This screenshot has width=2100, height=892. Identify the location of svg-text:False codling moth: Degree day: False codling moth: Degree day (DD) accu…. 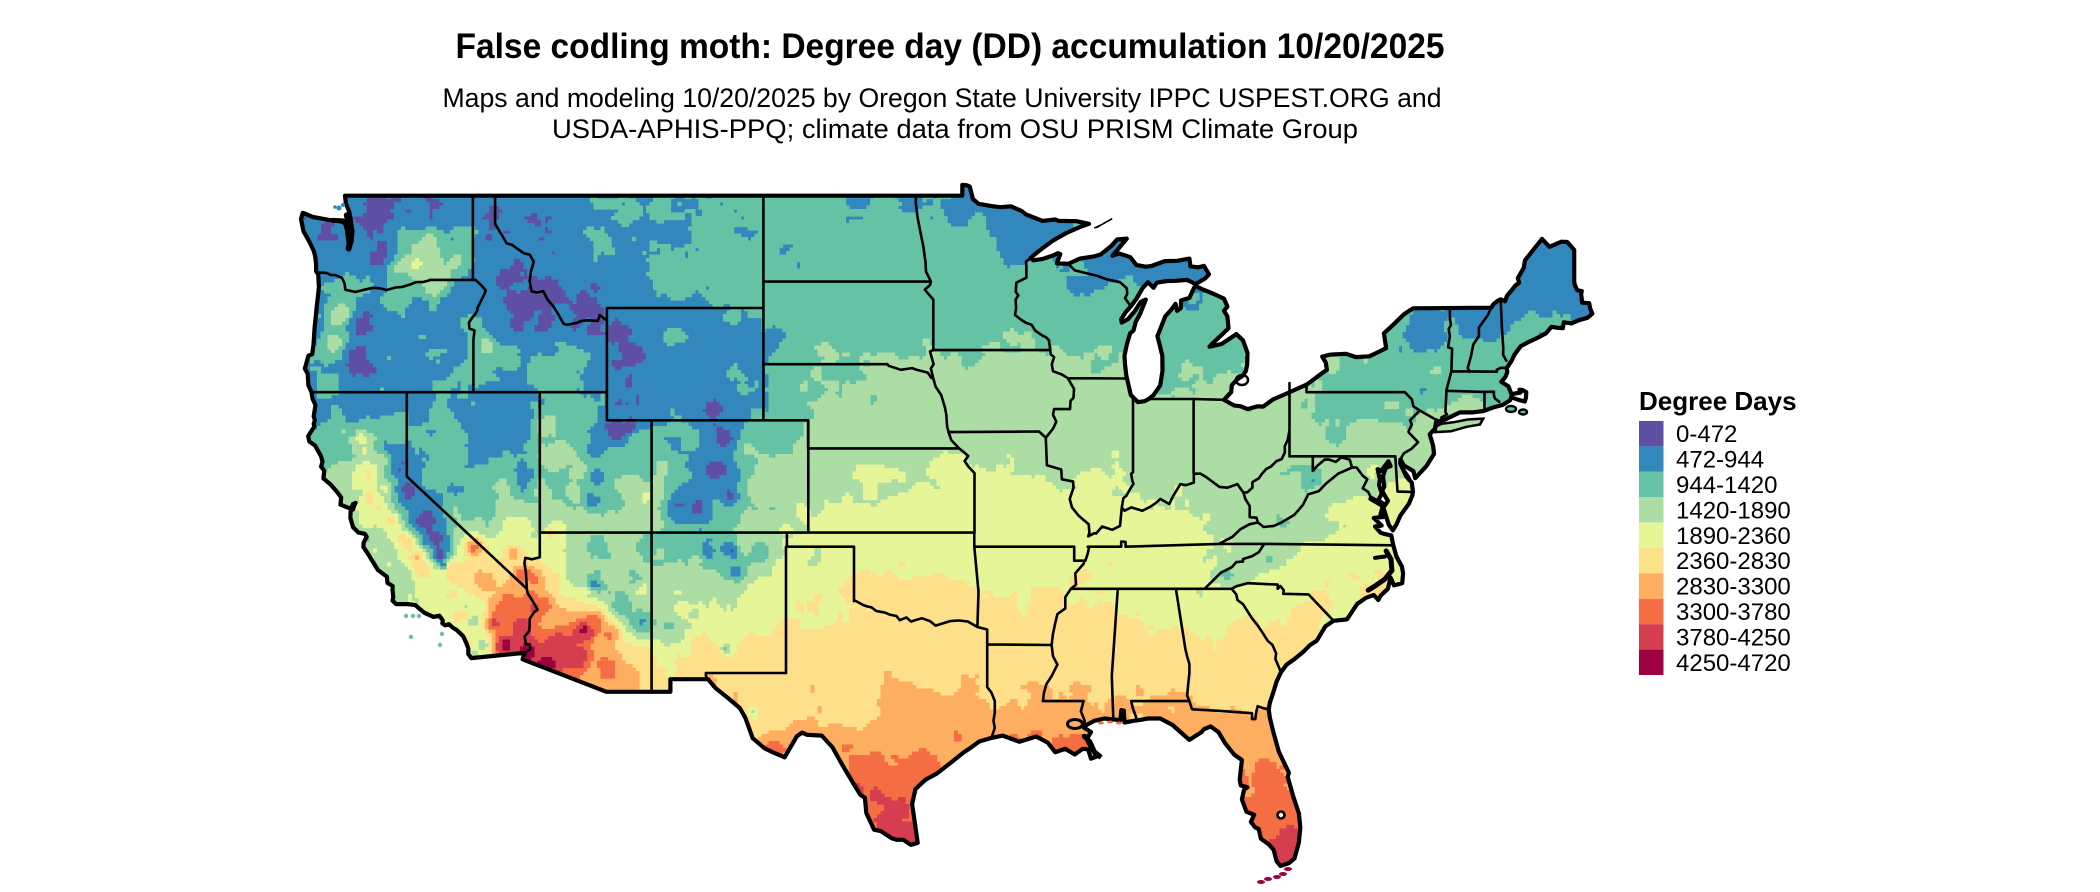
(950, 46).